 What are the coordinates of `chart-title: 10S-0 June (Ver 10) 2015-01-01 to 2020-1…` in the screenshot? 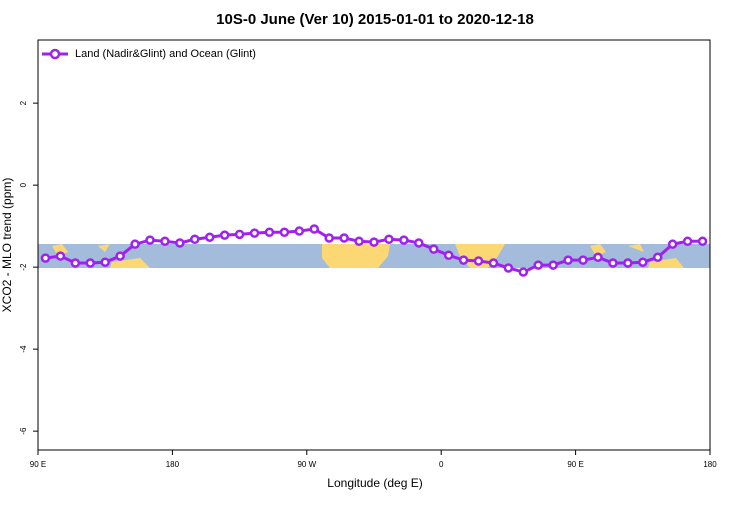 It's located at (375, 19).